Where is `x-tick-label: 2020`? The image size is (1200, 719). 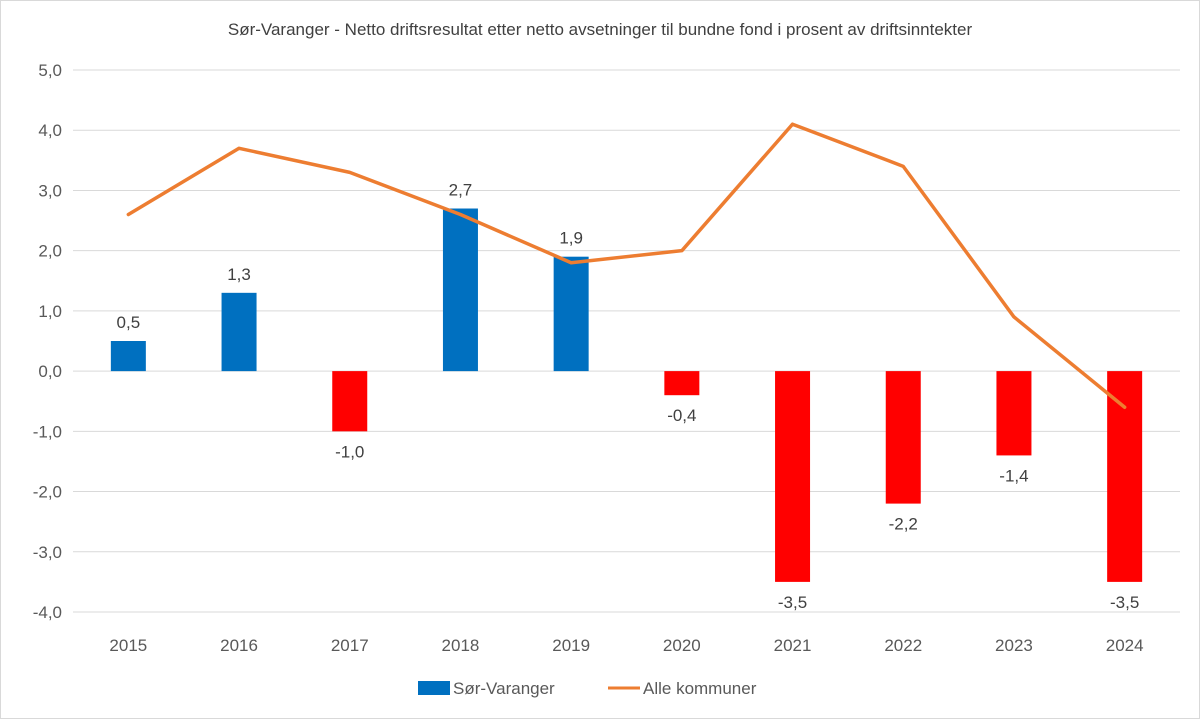 x-tick-label: 2020 is located at coordinates (682, 645).